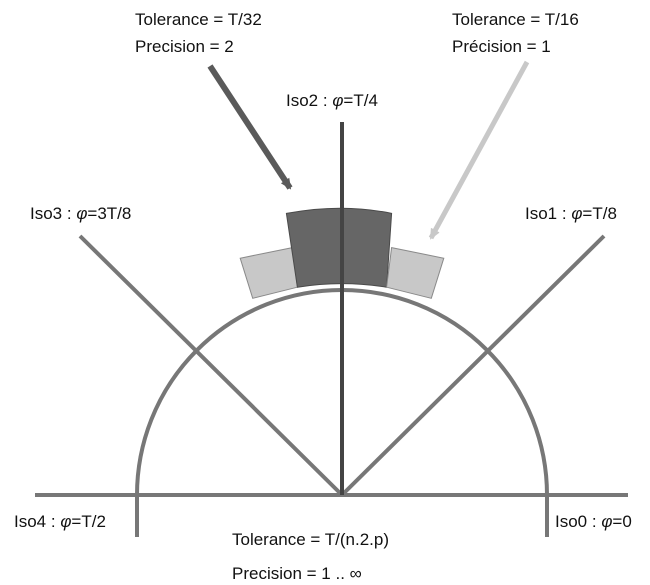 Image resolution: width=650 pixels, height=585 pixels. I want to click on iso4-sep: :, so click(53, 521).